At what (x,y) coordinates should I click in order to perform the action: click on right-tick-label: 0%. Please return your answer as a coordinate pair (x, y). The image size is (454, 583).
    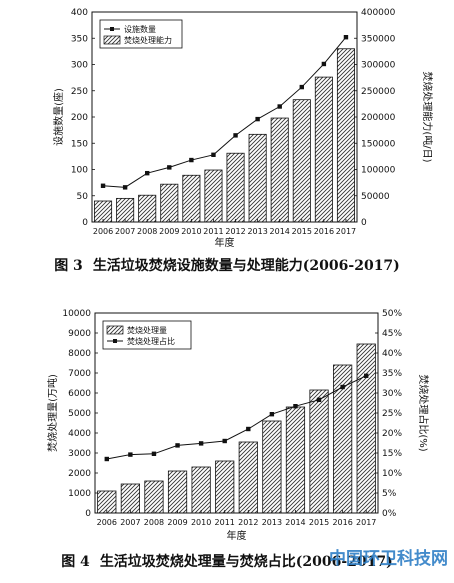
    Looking at the image, I should click on (389, 514).